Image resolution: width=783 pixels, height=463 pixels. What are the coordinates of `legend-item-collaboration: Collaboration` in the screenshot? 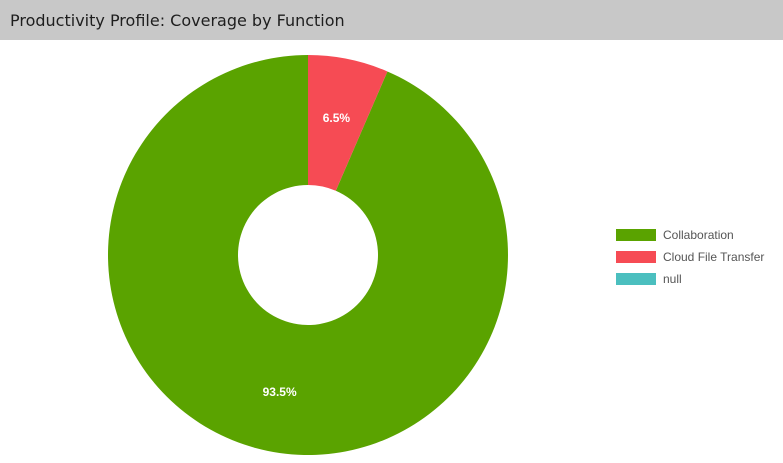 It's located at (690, 235).